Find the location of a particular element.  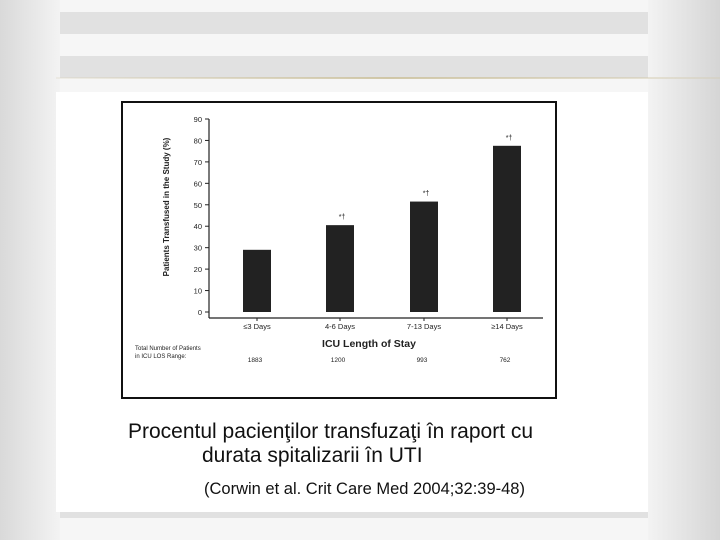

chart-bars is located at coordinates (382, 228).